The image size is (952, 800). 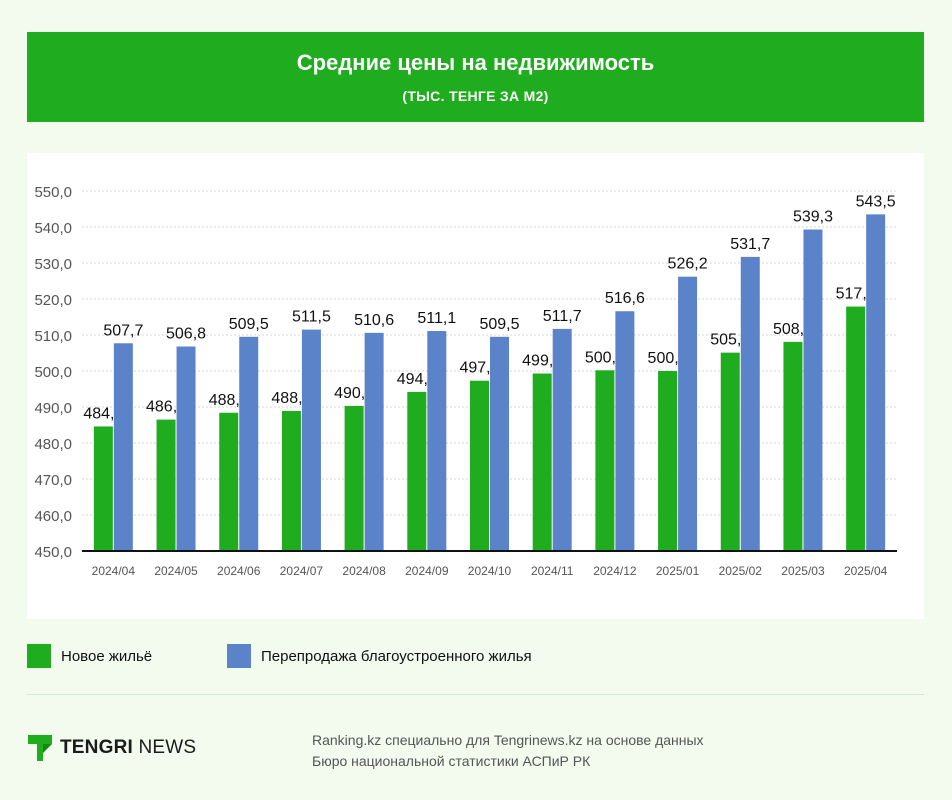 What do you see at coordinates (668, 358) in the screenshot?
I see `data-label-new-housing: 500,0` at bounding box center [668, 358].